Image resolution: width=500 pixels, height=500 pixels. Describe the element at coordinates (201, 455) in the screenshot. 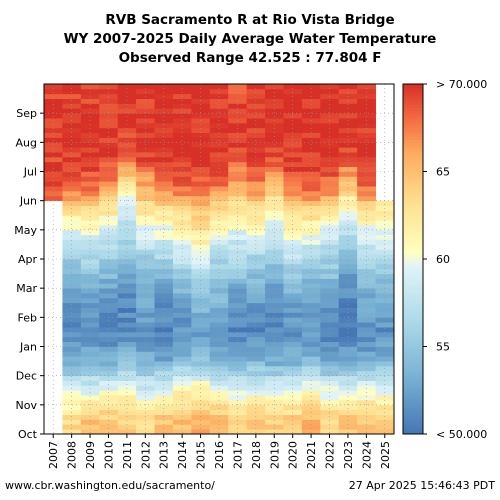

I see `x-tick-label: 2015` at that location.